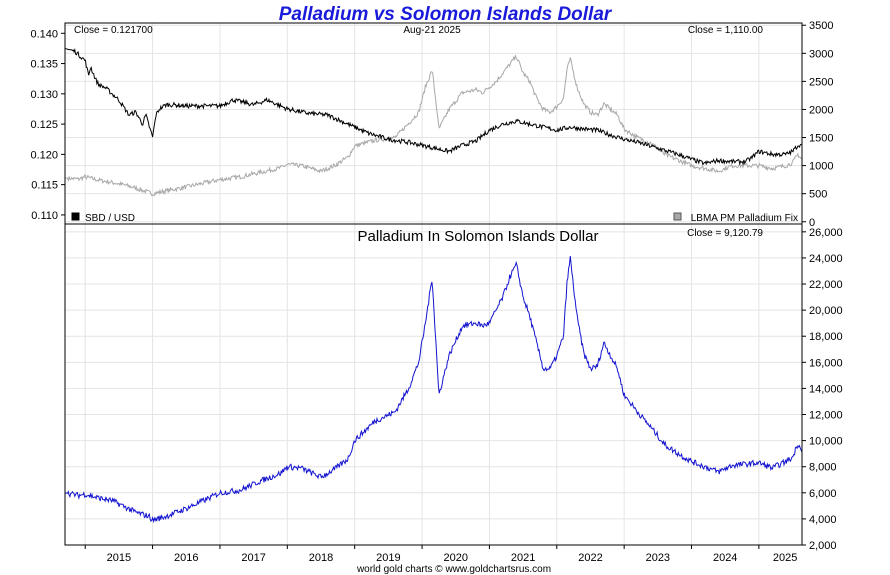  Describe the element at coordinates (826, 389) in the screenshot. I see `bottom-right-tick-label-14,000: 14,000` at that location.